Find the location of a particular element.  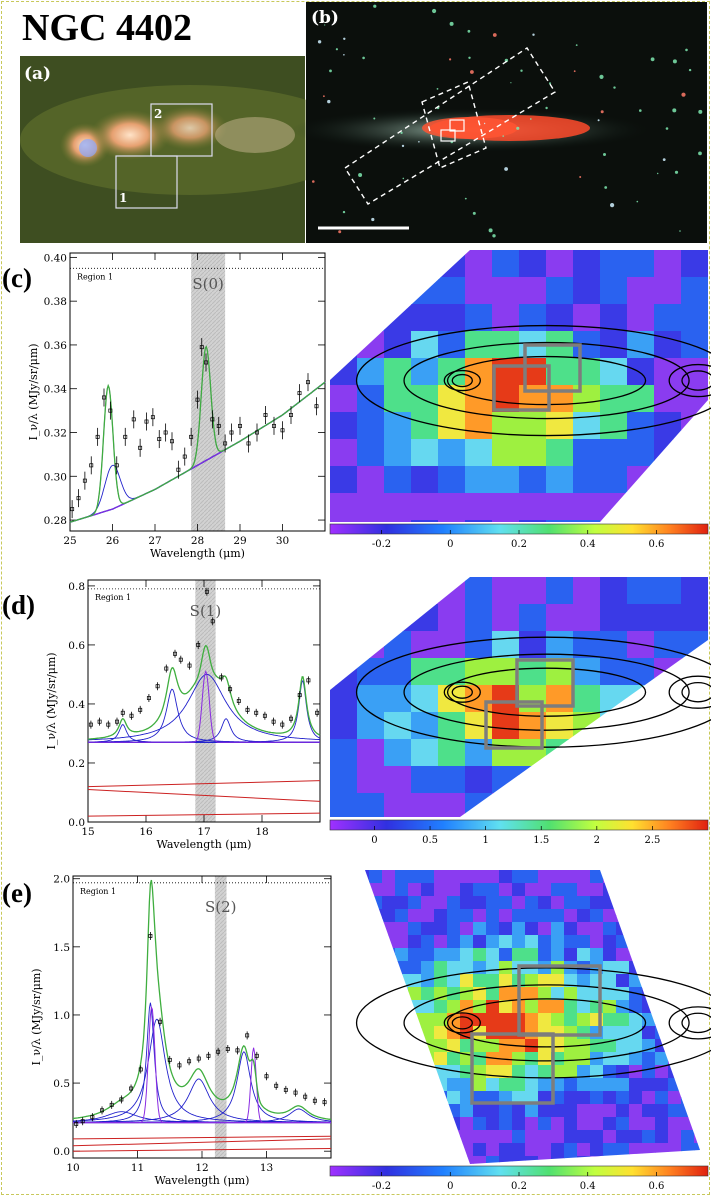

colorbar-tick-label: 1.5 is located at coordinates (541, 840).